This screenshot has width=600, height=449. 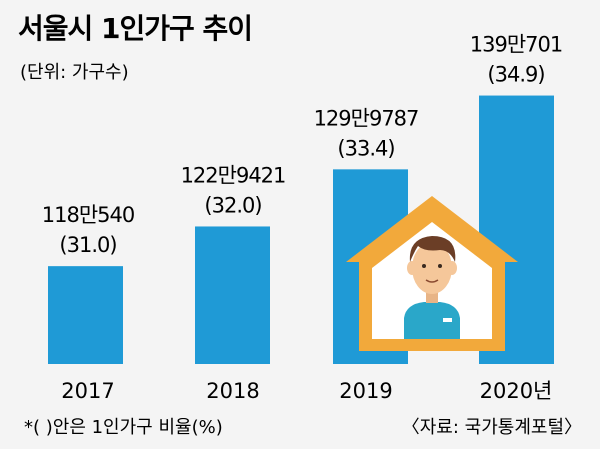 I want to click on value-label-2017: 118만540, so click(x=88, y=215).